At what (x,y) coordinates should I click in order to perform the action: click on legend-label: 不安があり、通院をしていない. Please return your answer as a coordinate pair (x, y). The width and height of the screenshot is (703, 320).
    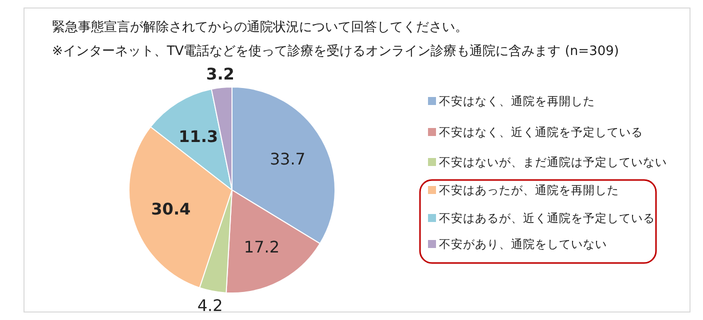
    Looking at the image, I should click on (523, 244).